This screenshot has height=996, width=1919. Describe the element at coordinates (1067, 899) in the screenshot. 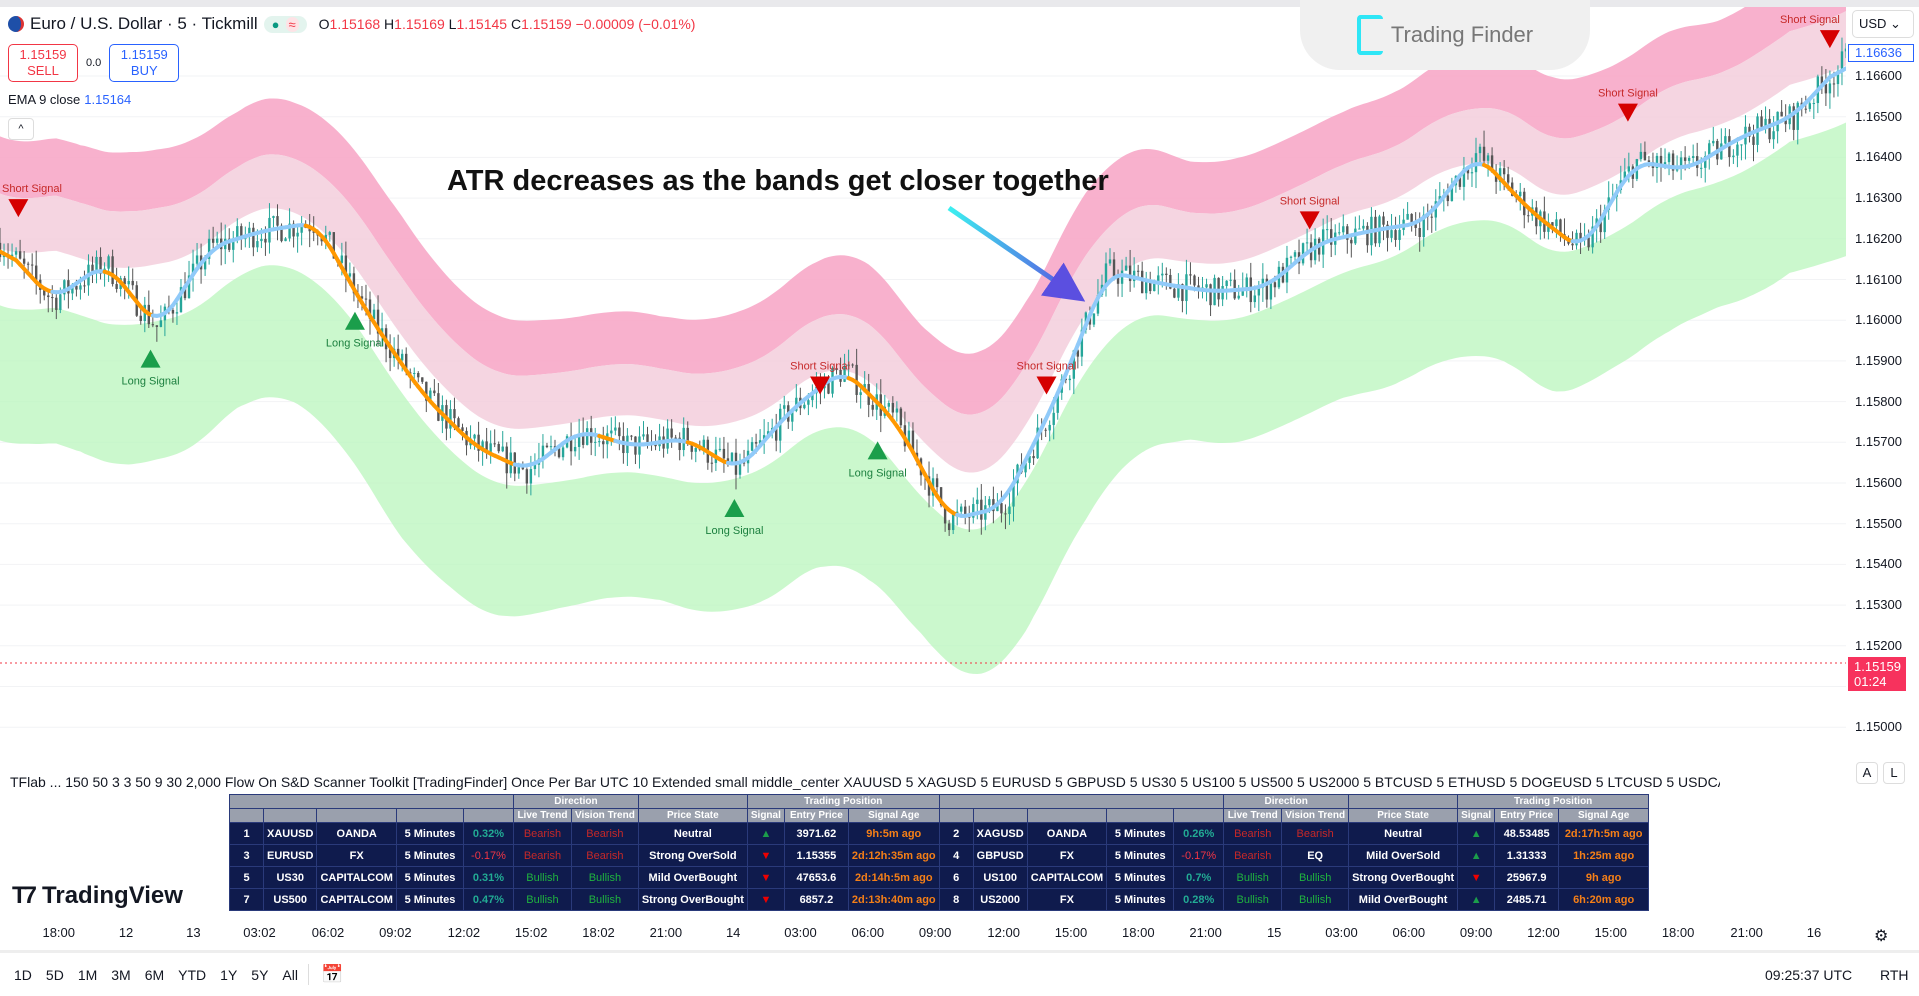

I see `exchange: FX` at that location.